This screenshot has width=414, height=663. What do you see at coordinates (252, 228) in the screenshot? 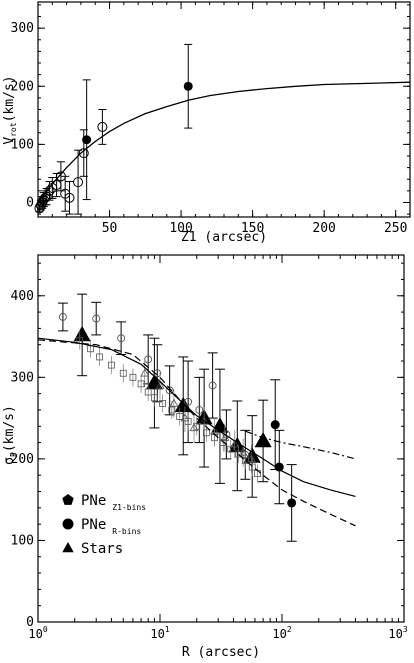
I see `x-tick-label: 150` at bounding box center [252, 228].